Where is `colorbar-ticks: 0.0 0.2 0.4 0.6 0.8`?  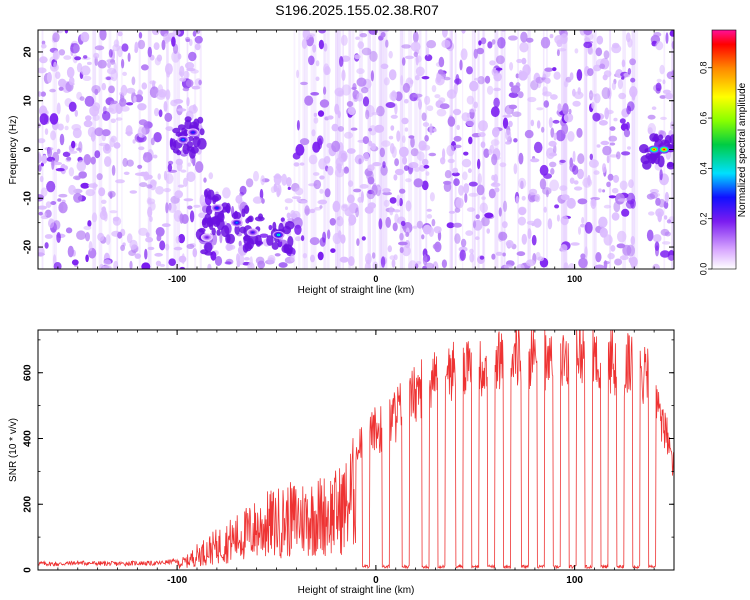 colorbar-ticks: 0.0 0.2 0.4 0.6 0.8 is located at coordinates (705, 168).